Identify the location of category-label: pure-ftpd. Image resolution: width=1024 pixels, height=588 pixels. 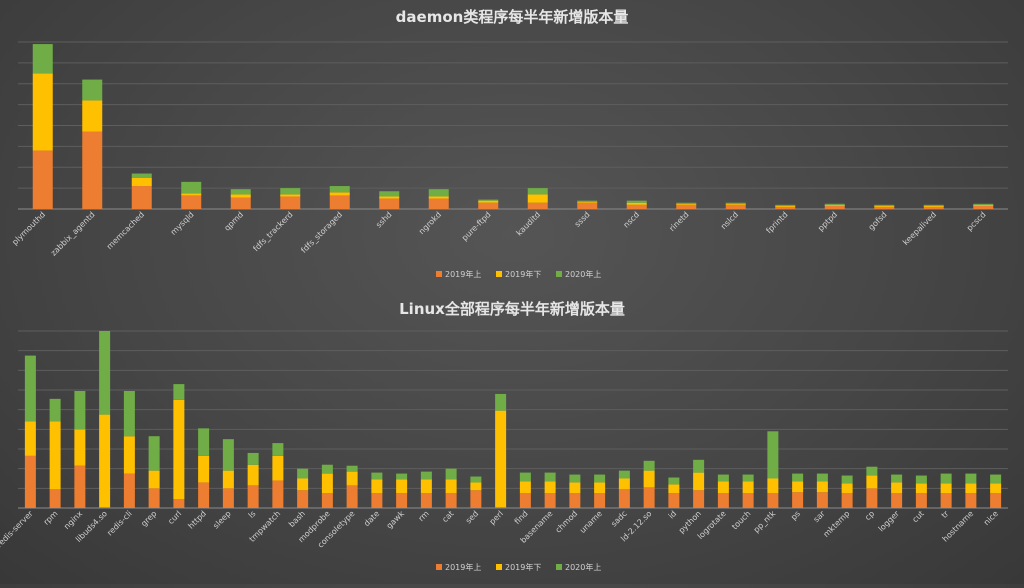
(476, 226).